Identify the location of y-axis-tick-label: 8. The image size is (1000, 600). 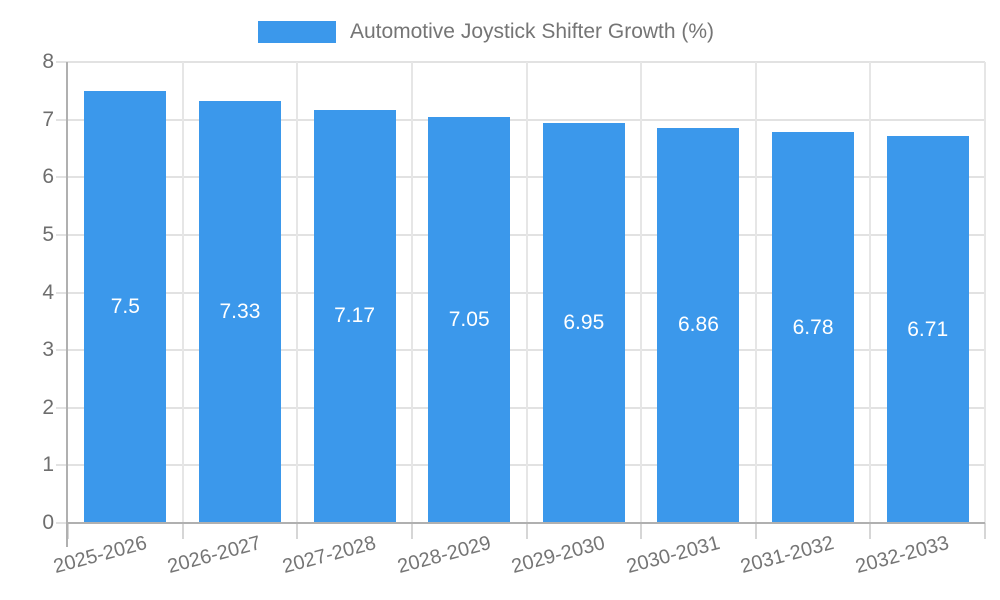
(48, 61).